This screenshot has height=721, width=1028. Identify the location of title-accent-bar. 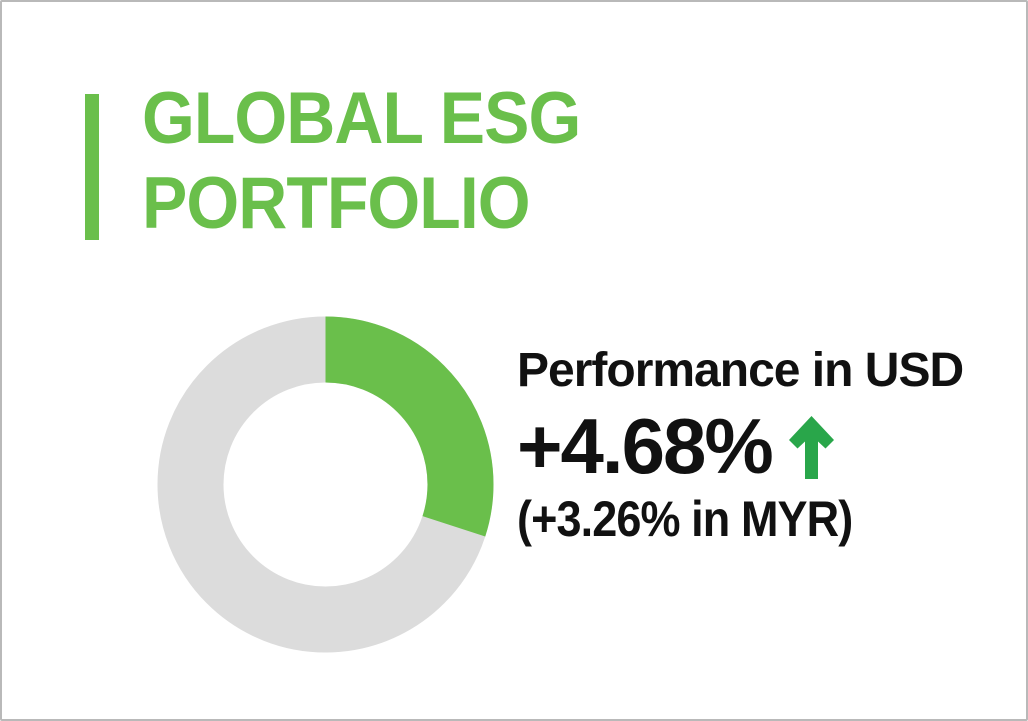
(92, 167).